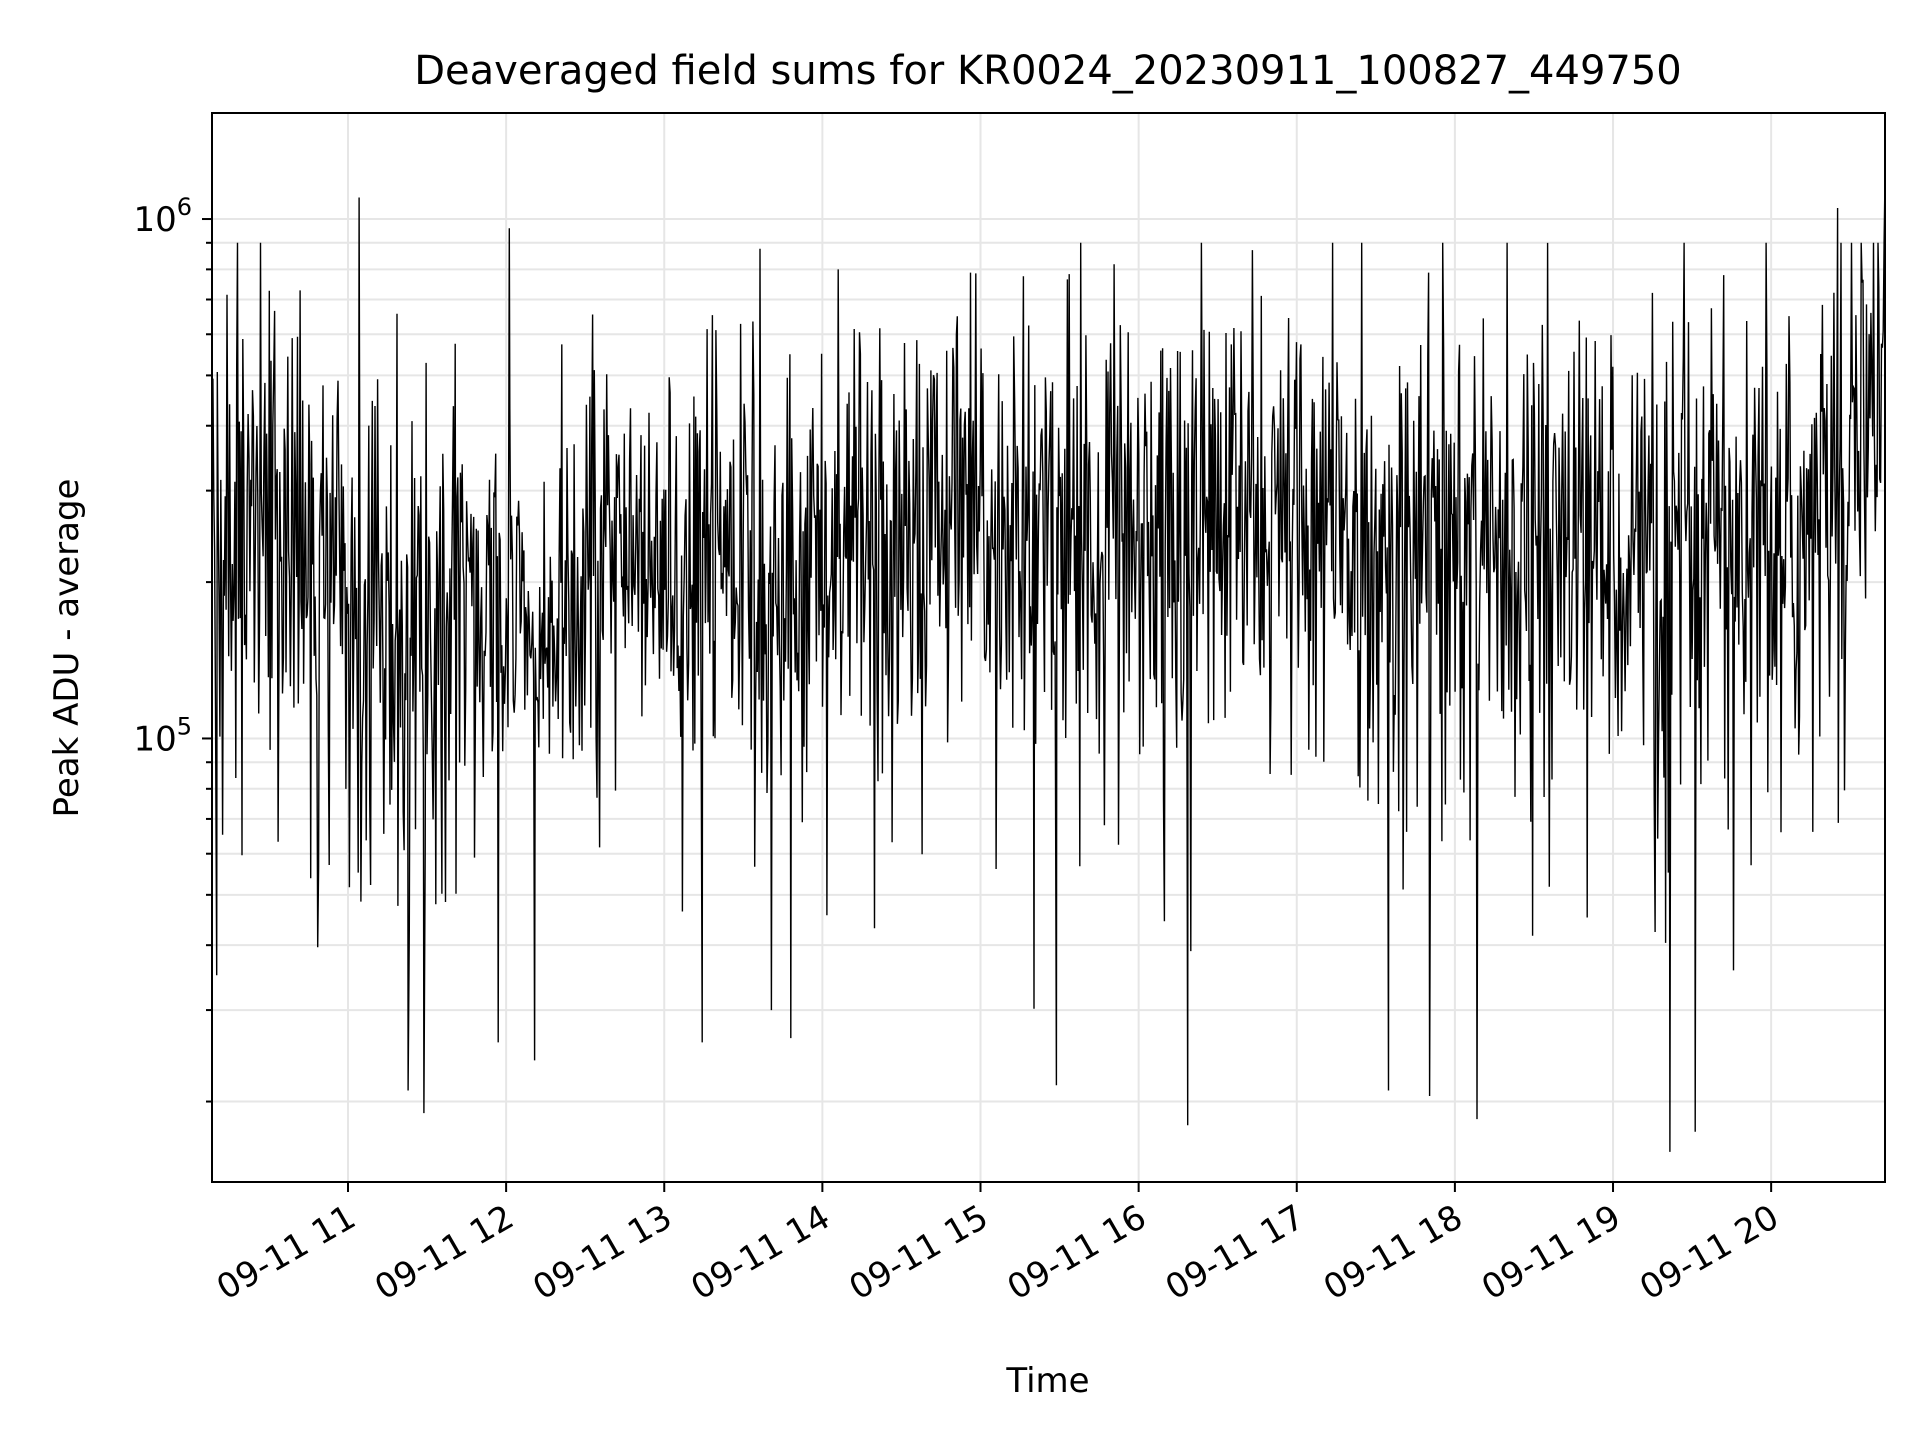 The width and height of the screenshot is (1920, 1440). I want to click on y-tick-label: 10⁵, so click(162, 735).